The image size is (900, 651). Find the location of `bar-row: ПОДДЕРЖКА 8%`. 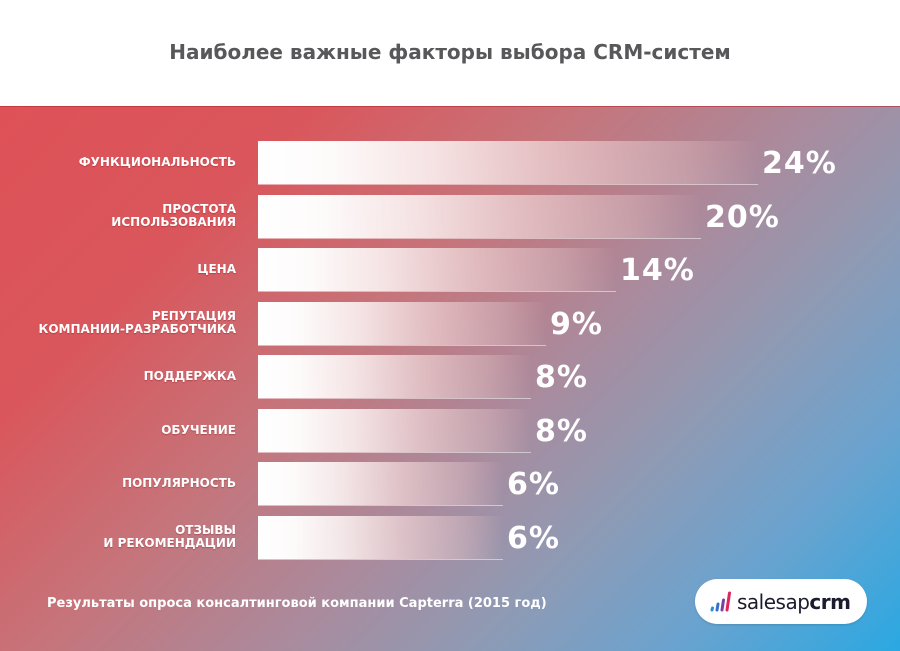

bar-row: ПОДДЕРЖКА 8% is located at coordinates (450, 376).